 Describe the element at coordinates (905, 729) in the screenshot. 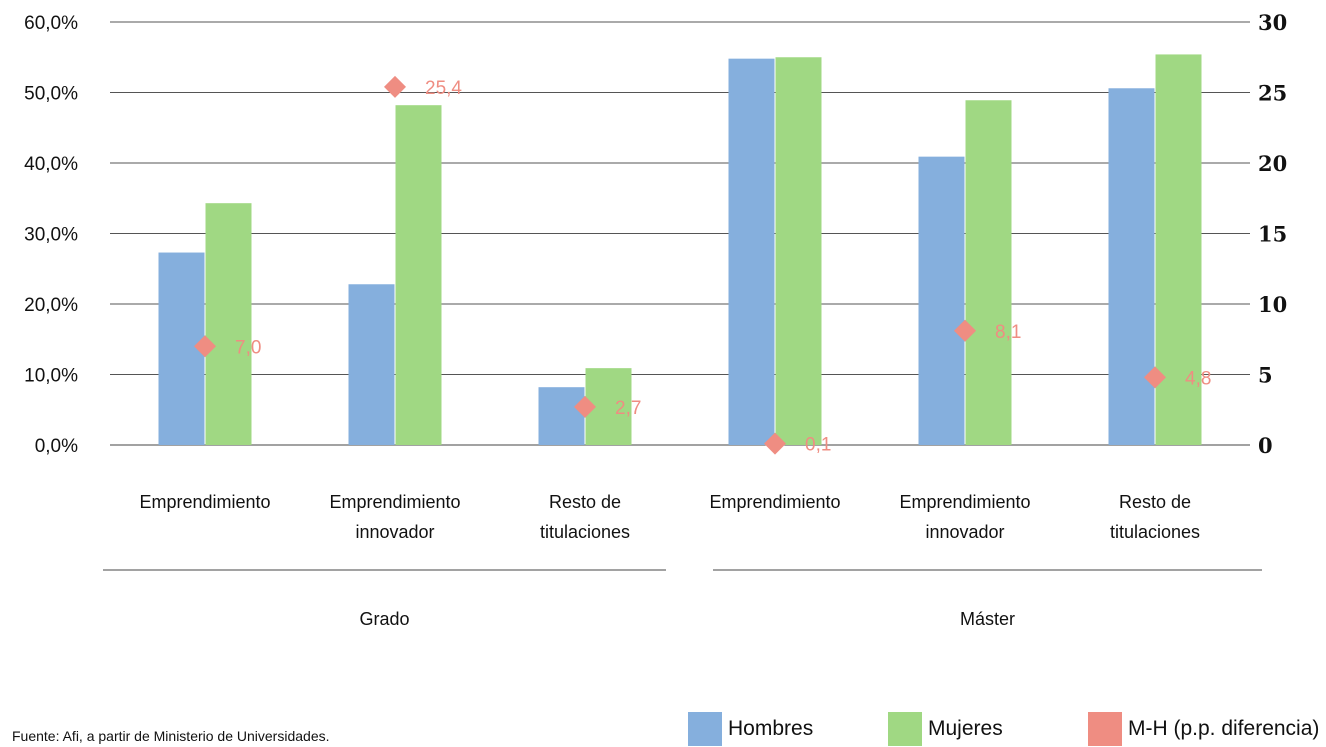

I see `legend-swatch-mujeres` at that location.